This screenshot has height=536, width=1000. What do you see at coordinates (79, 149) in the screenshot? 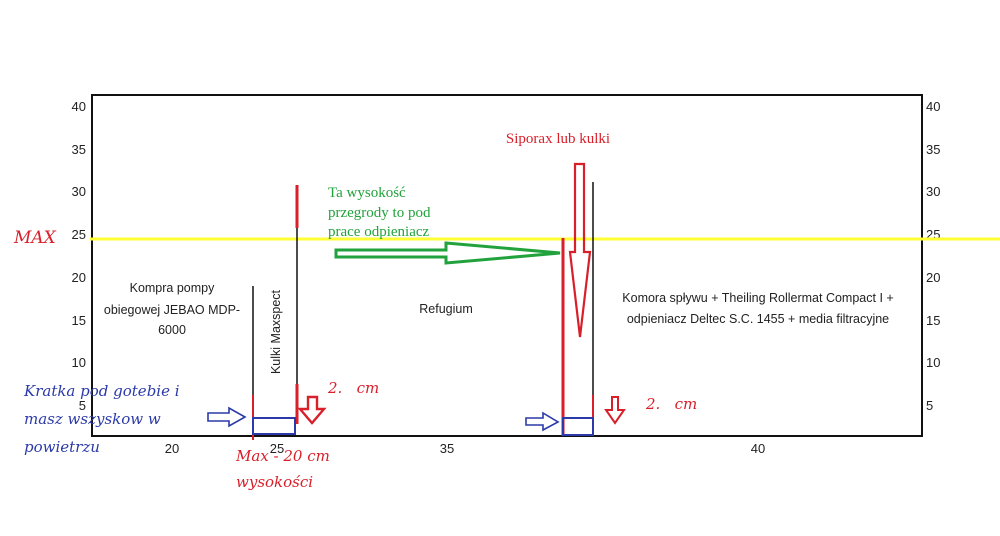
I see `left-tick: 35` at bounding box center [79, 149].